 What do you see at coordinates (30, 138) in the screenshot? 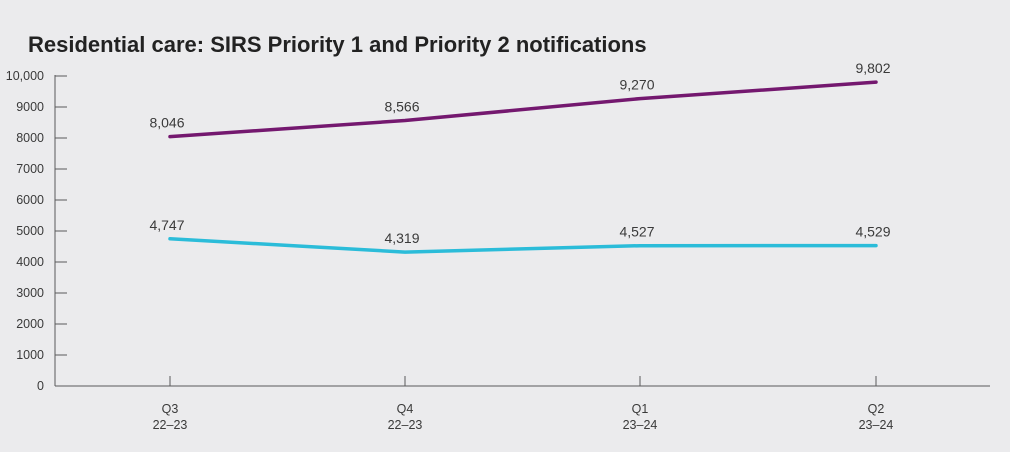
I see `y-tick-label: 8000` at bounding box center [30, 138].